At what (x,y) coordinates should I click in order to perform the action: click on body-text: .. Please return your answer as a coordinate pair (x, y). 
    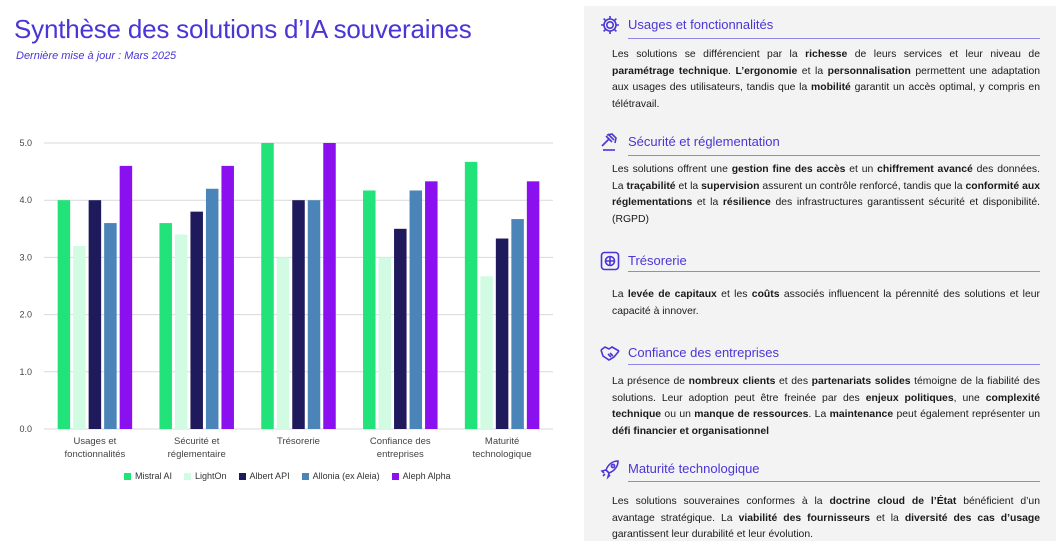
    Looking at the image, I should click on (732, 71).